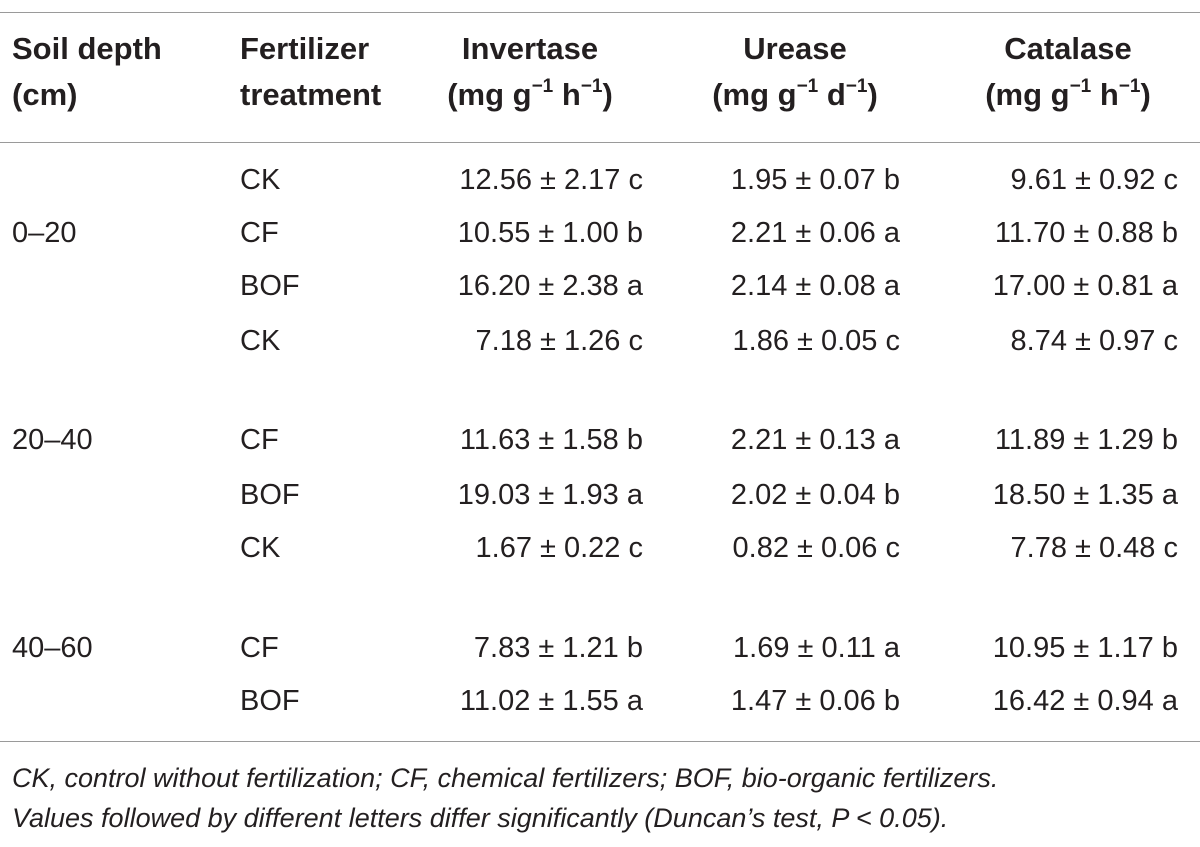 This screenshot has height=847, width=1200. I want to click on urease-cell: 1.69 ± 0.11 a, so click(816, 648).